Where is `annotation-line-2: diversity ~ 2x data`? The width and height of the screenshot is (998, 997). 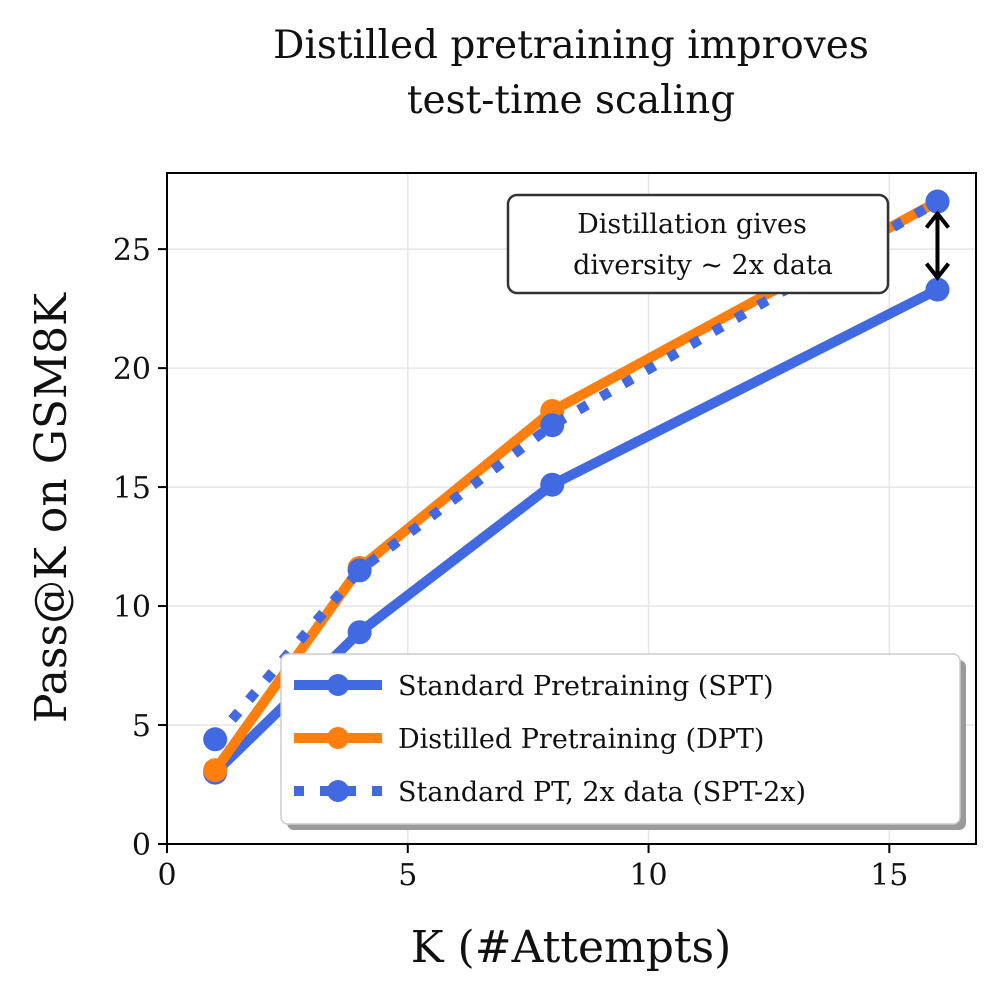 annotation-line-2: diversity ~ 2x data is located at coordinates (703, 265).